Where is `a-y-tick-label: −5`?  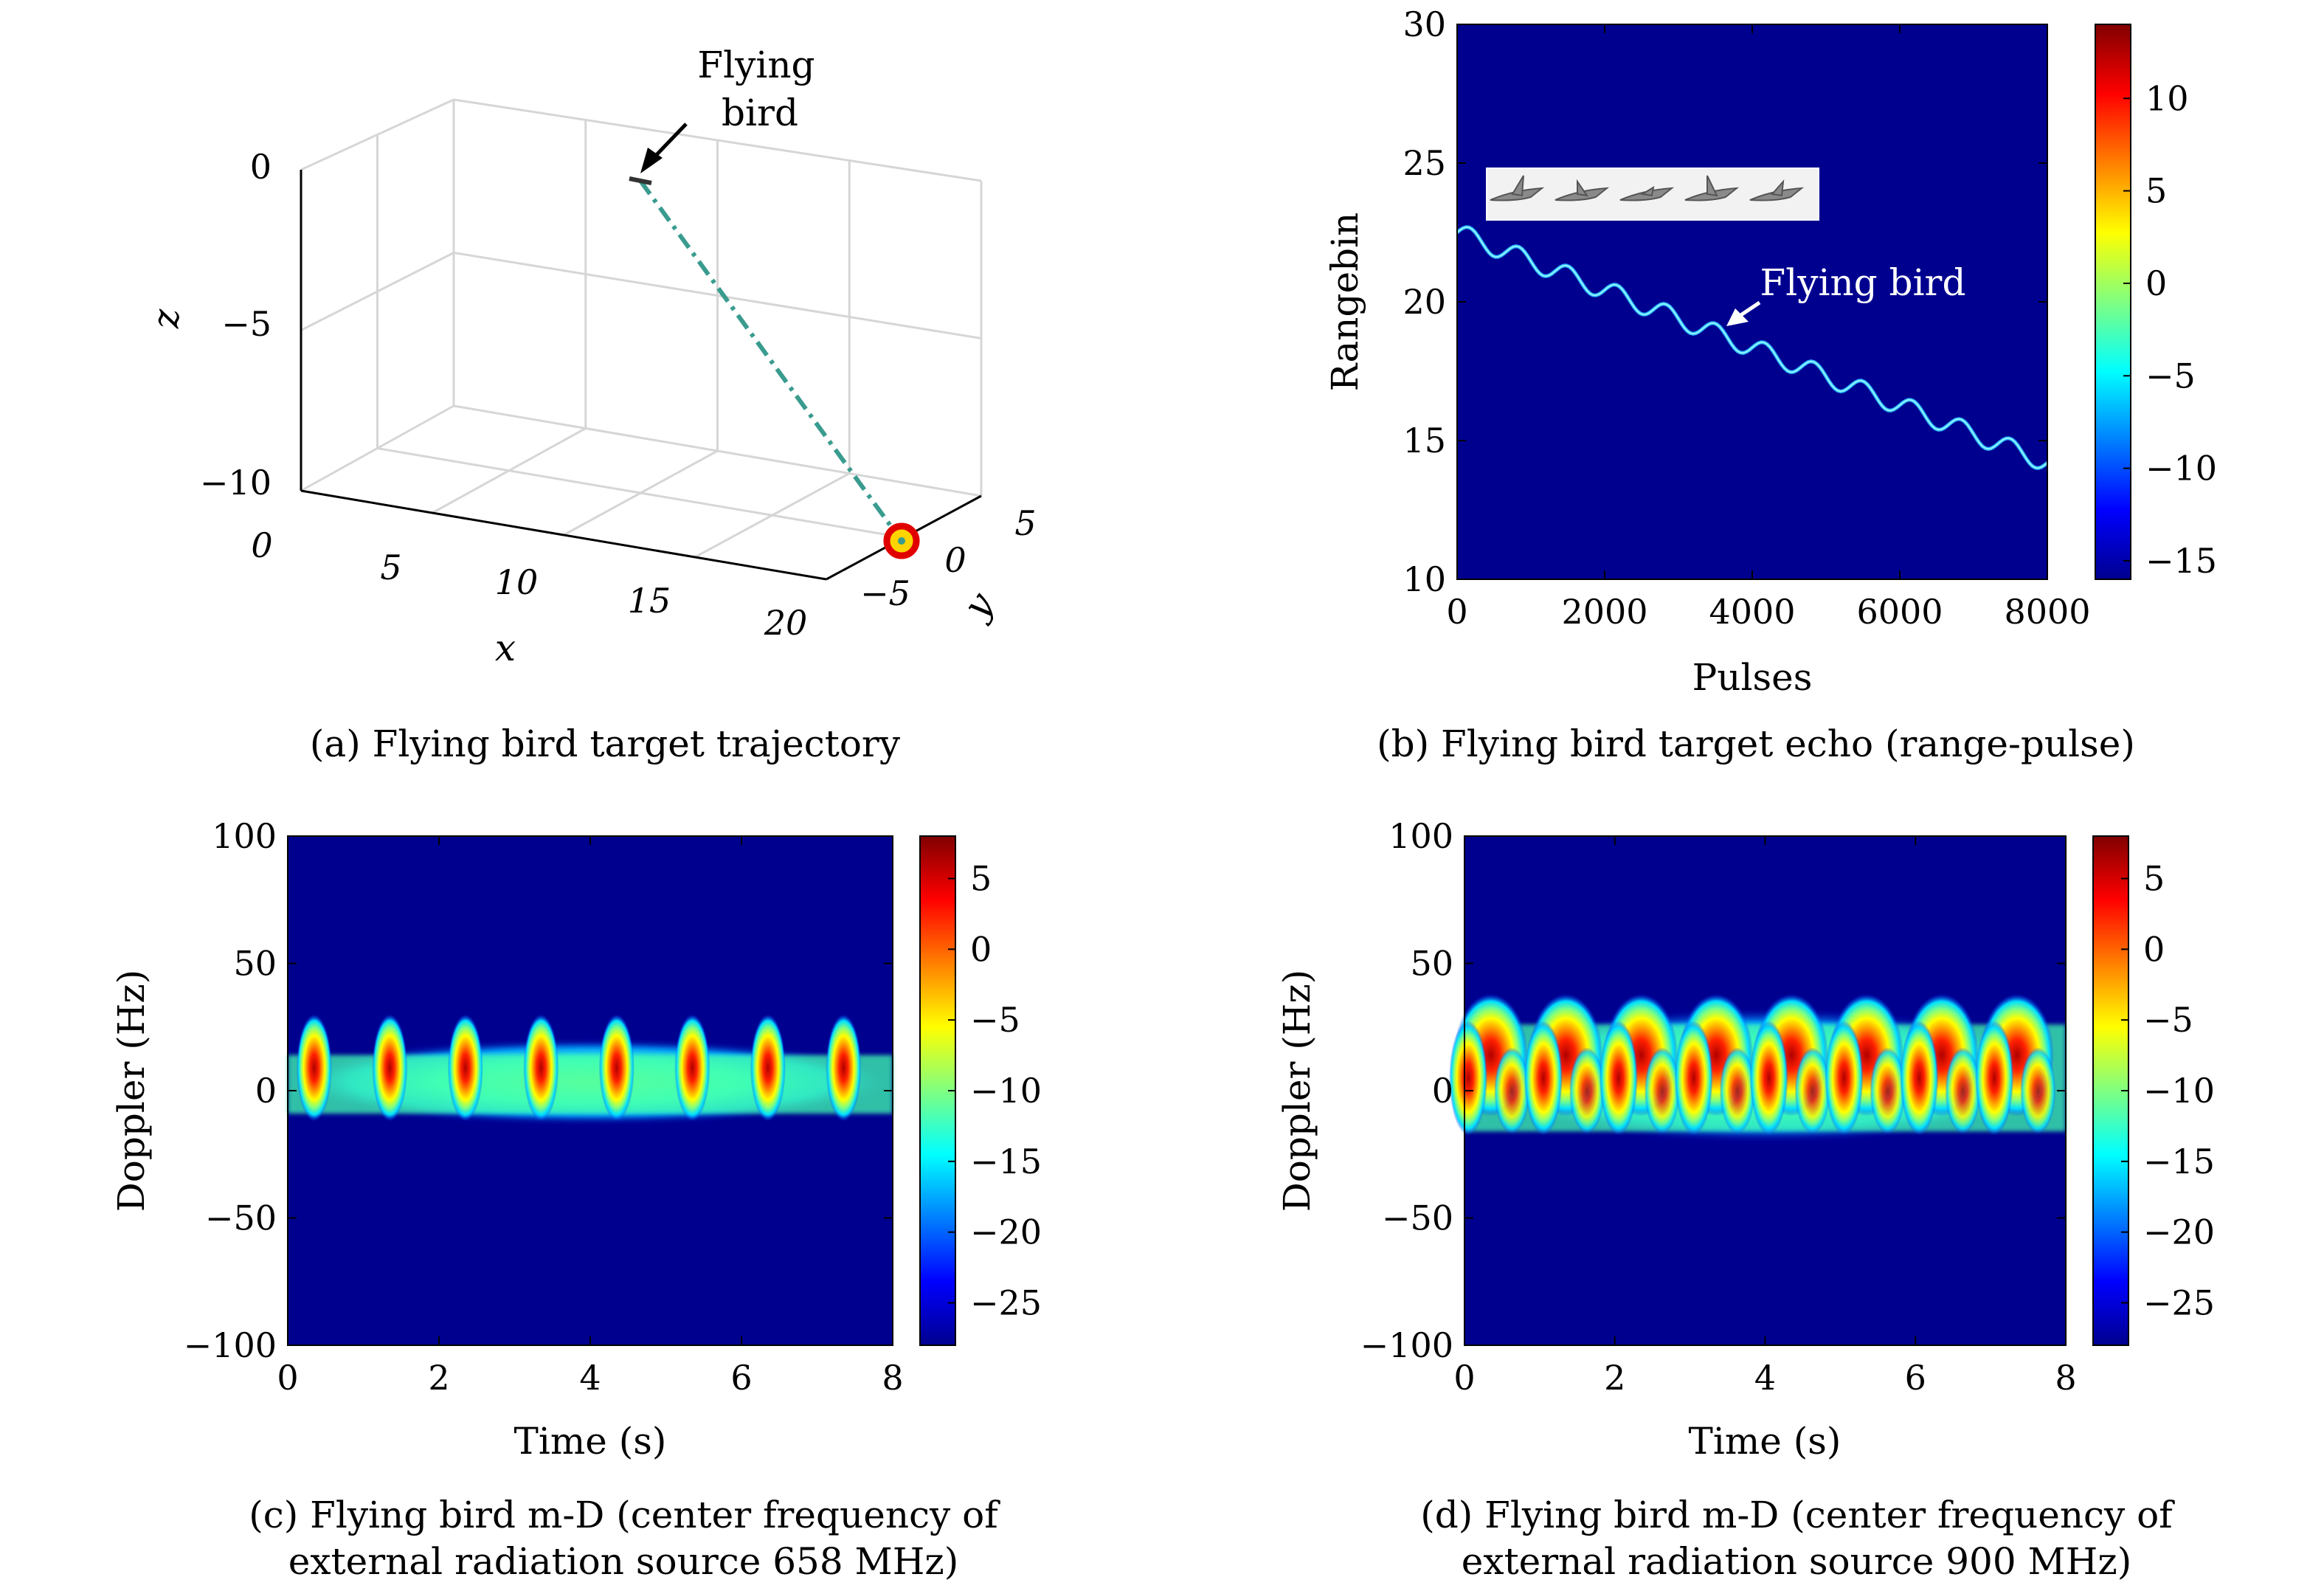 a-y-tick-label: −5 is located at coordinates (885, 593).